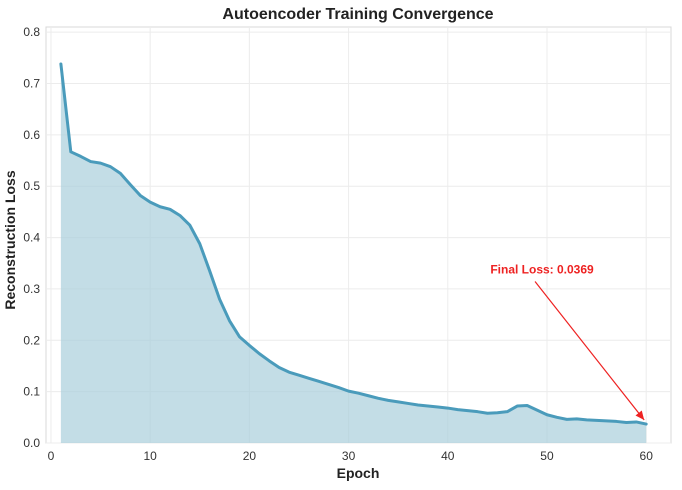 The image size is (682, 490). Describe the element at coordinates (31, 32) in the screenshot. I see `y-tick-label: 0.8` at that location.